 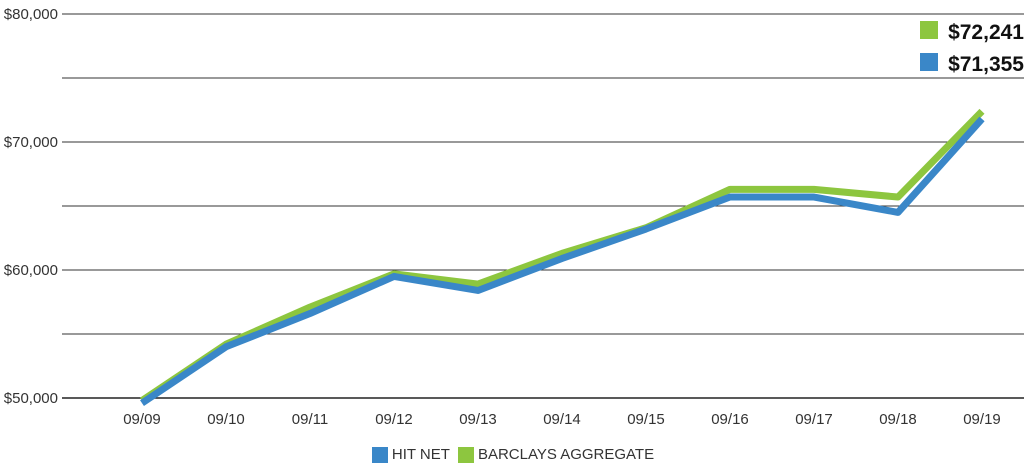 What do you see at coordinates (226, 419) in the screenshot?
I see `x-tick-label: 09/10` at bounding box center [226, 419].